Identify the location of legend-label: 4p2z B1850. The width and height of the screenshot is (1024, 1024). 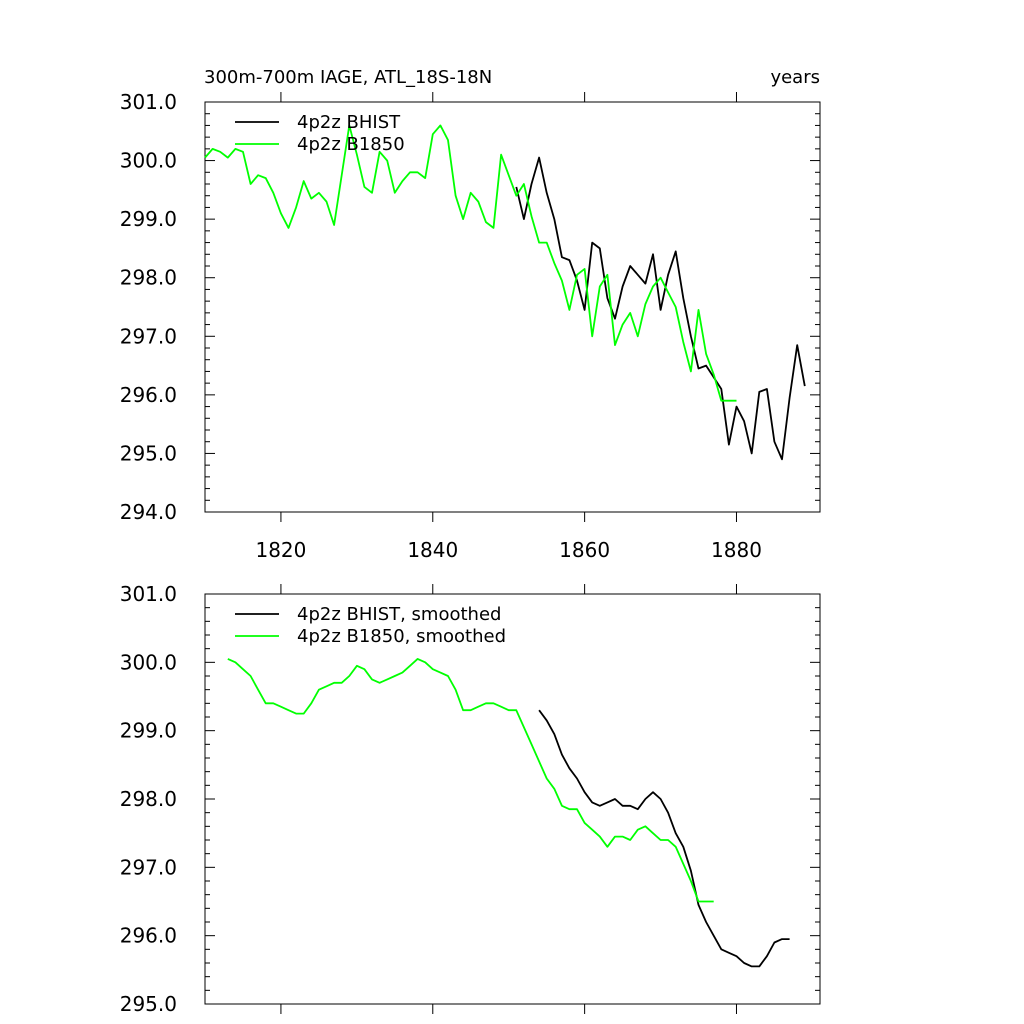
(351, 144).